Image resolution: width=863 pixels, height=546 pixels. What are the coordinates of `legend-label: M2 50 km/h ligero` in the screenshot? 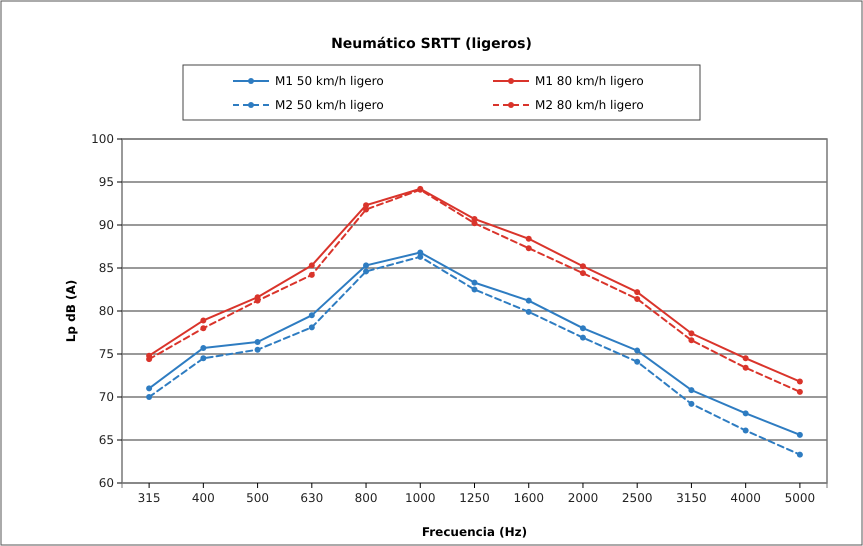 It's located at (329, 105).